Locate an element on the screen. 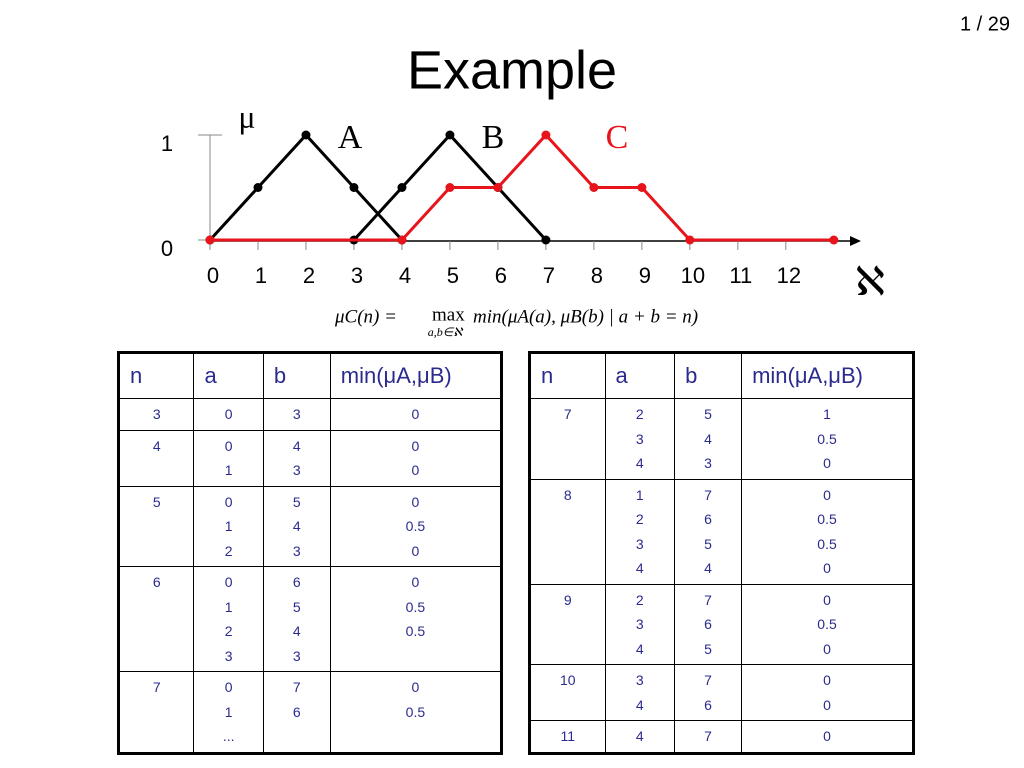  x-tick-label: 8 is located at coordinates (597, 275).